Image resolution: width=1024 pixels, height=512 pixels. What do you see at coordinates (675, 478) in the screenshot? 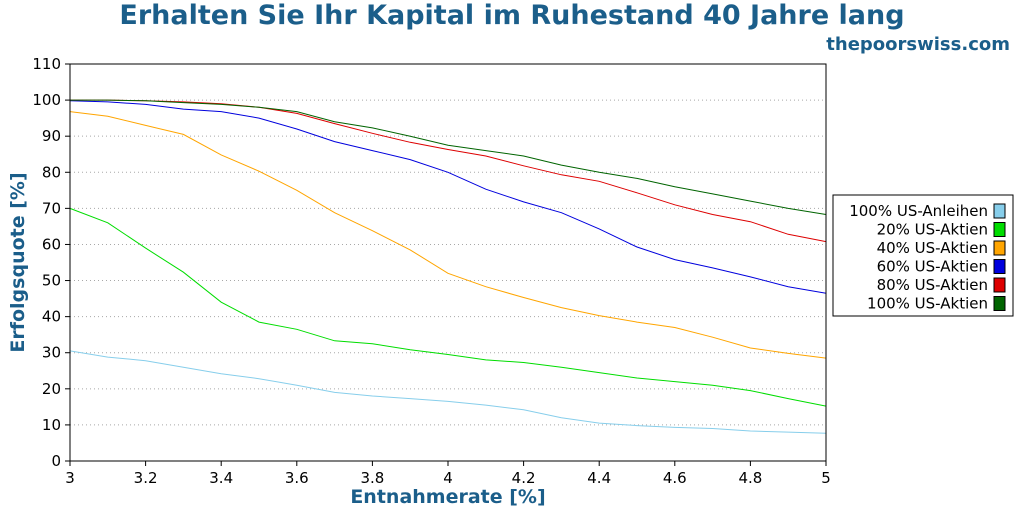
I see `x-tick-label: 4.6` at bounding box center [675, 478].